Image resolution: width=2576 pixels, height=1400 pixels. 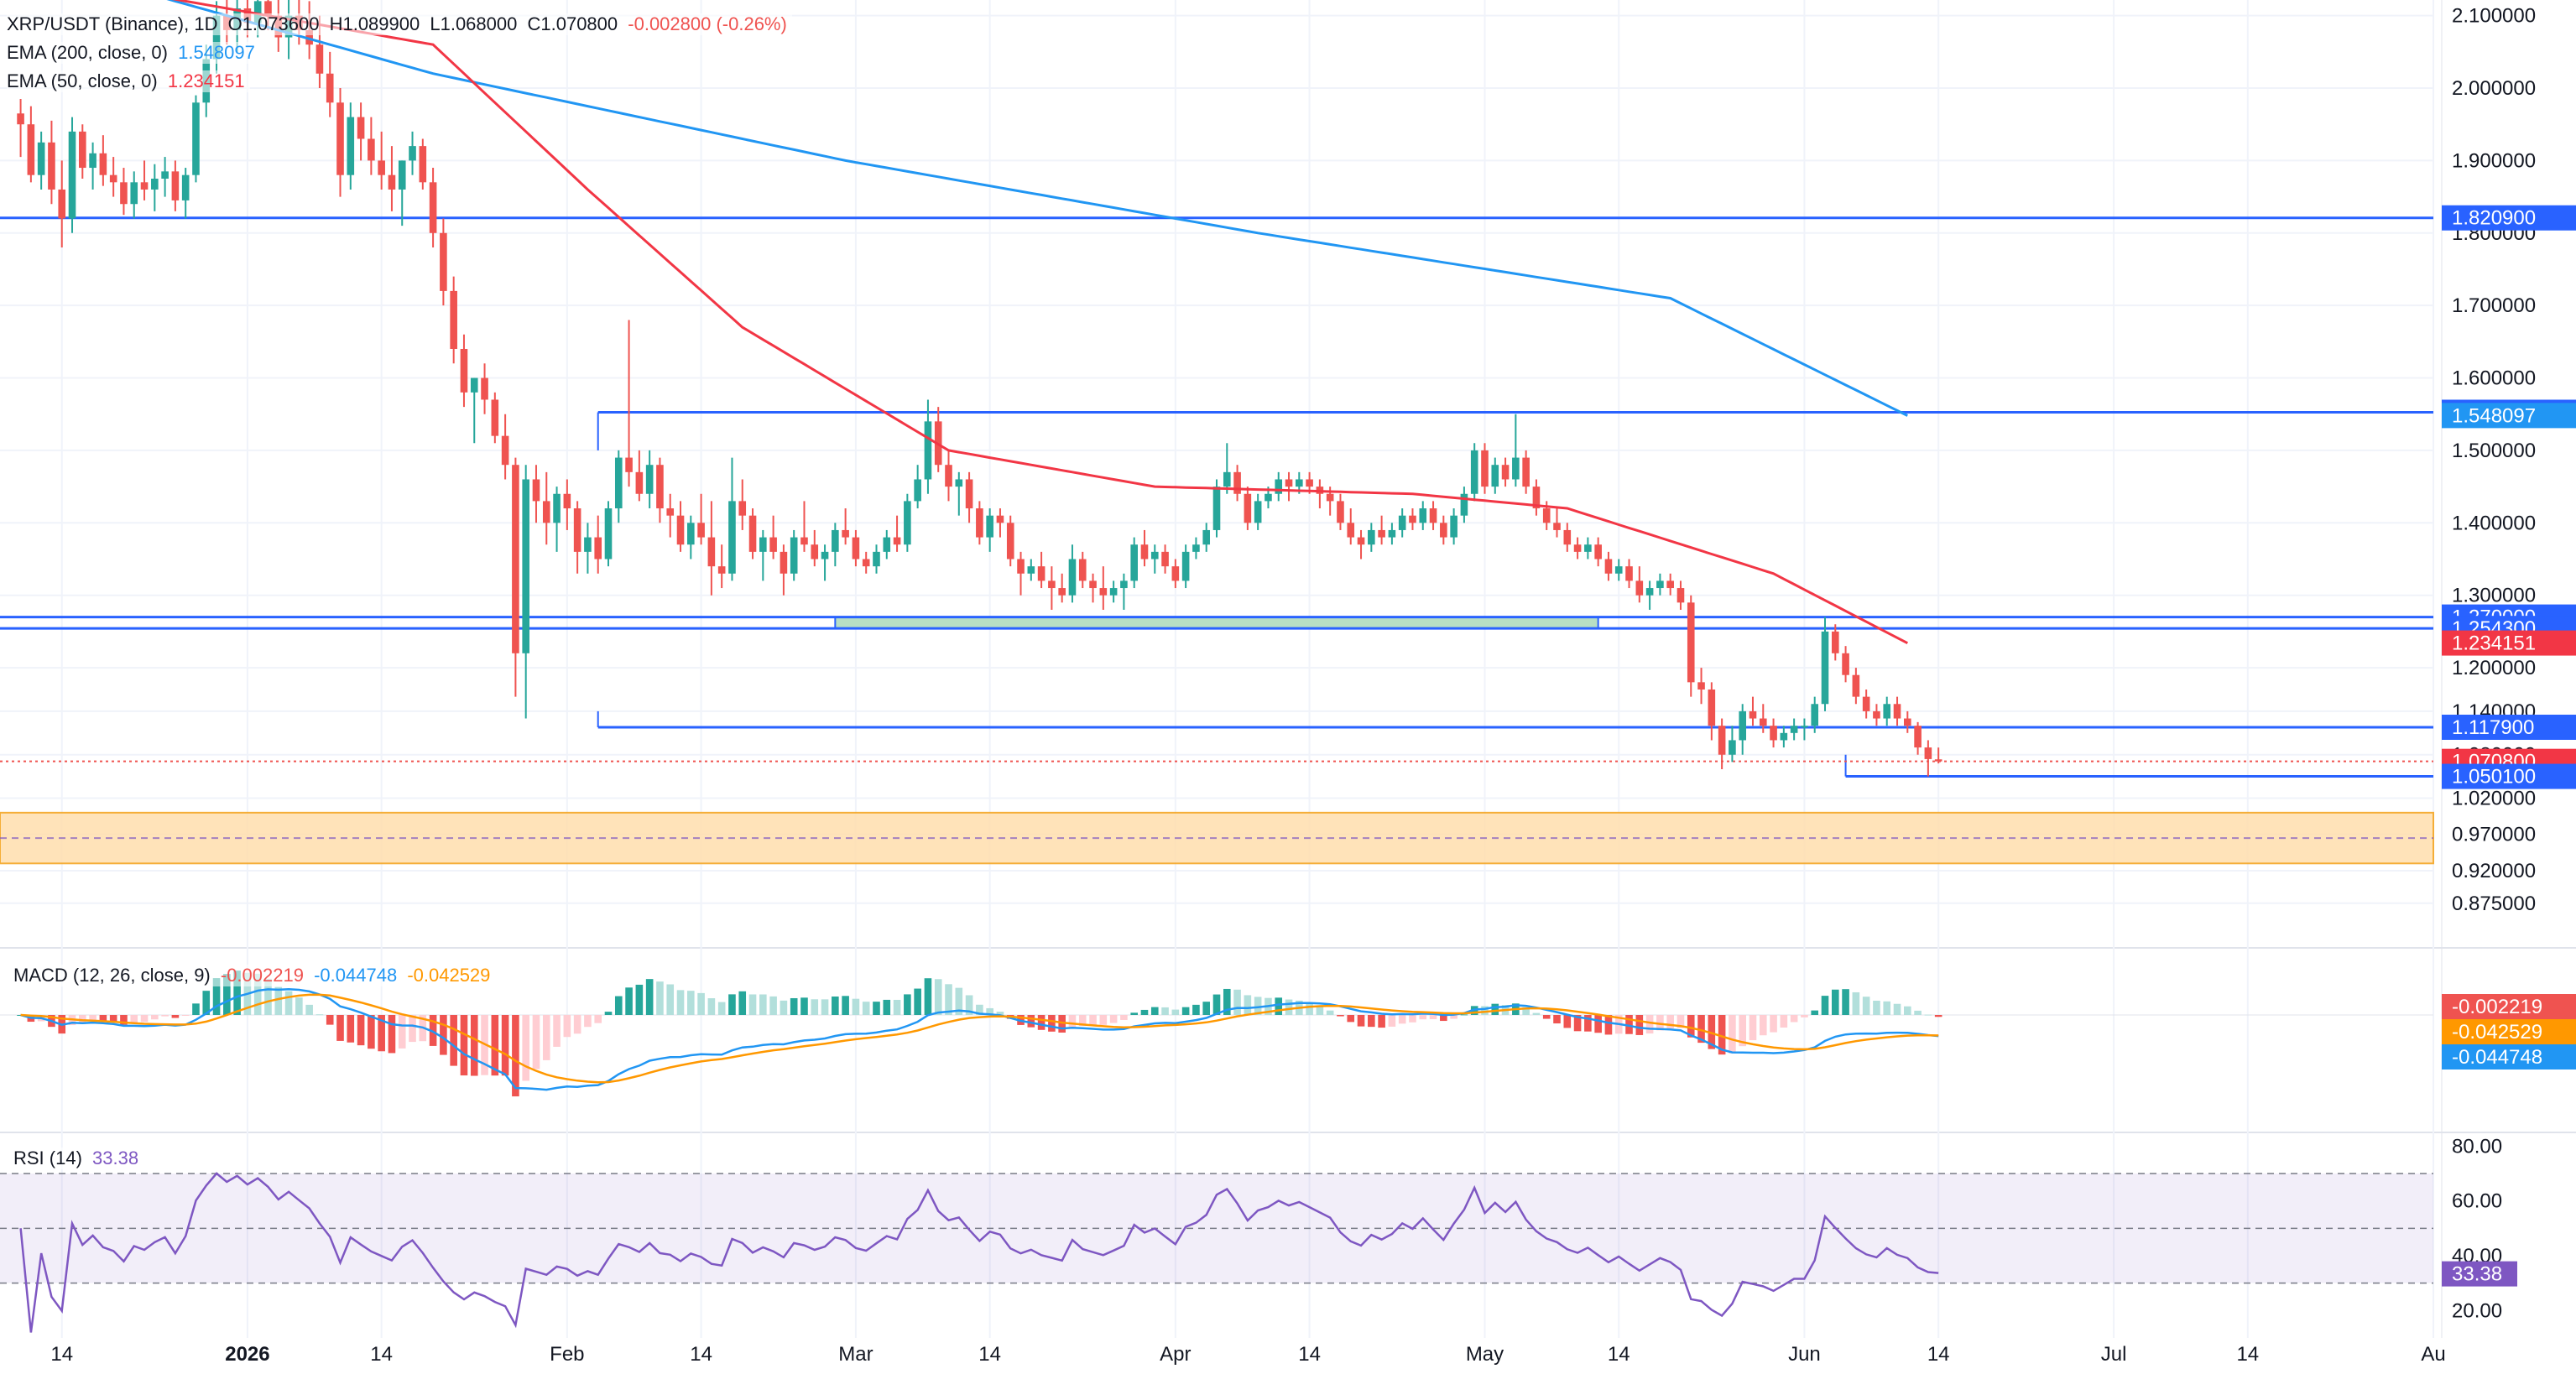 I want to click on x-tick-label: Jul, so click(x=2114, y=1354).